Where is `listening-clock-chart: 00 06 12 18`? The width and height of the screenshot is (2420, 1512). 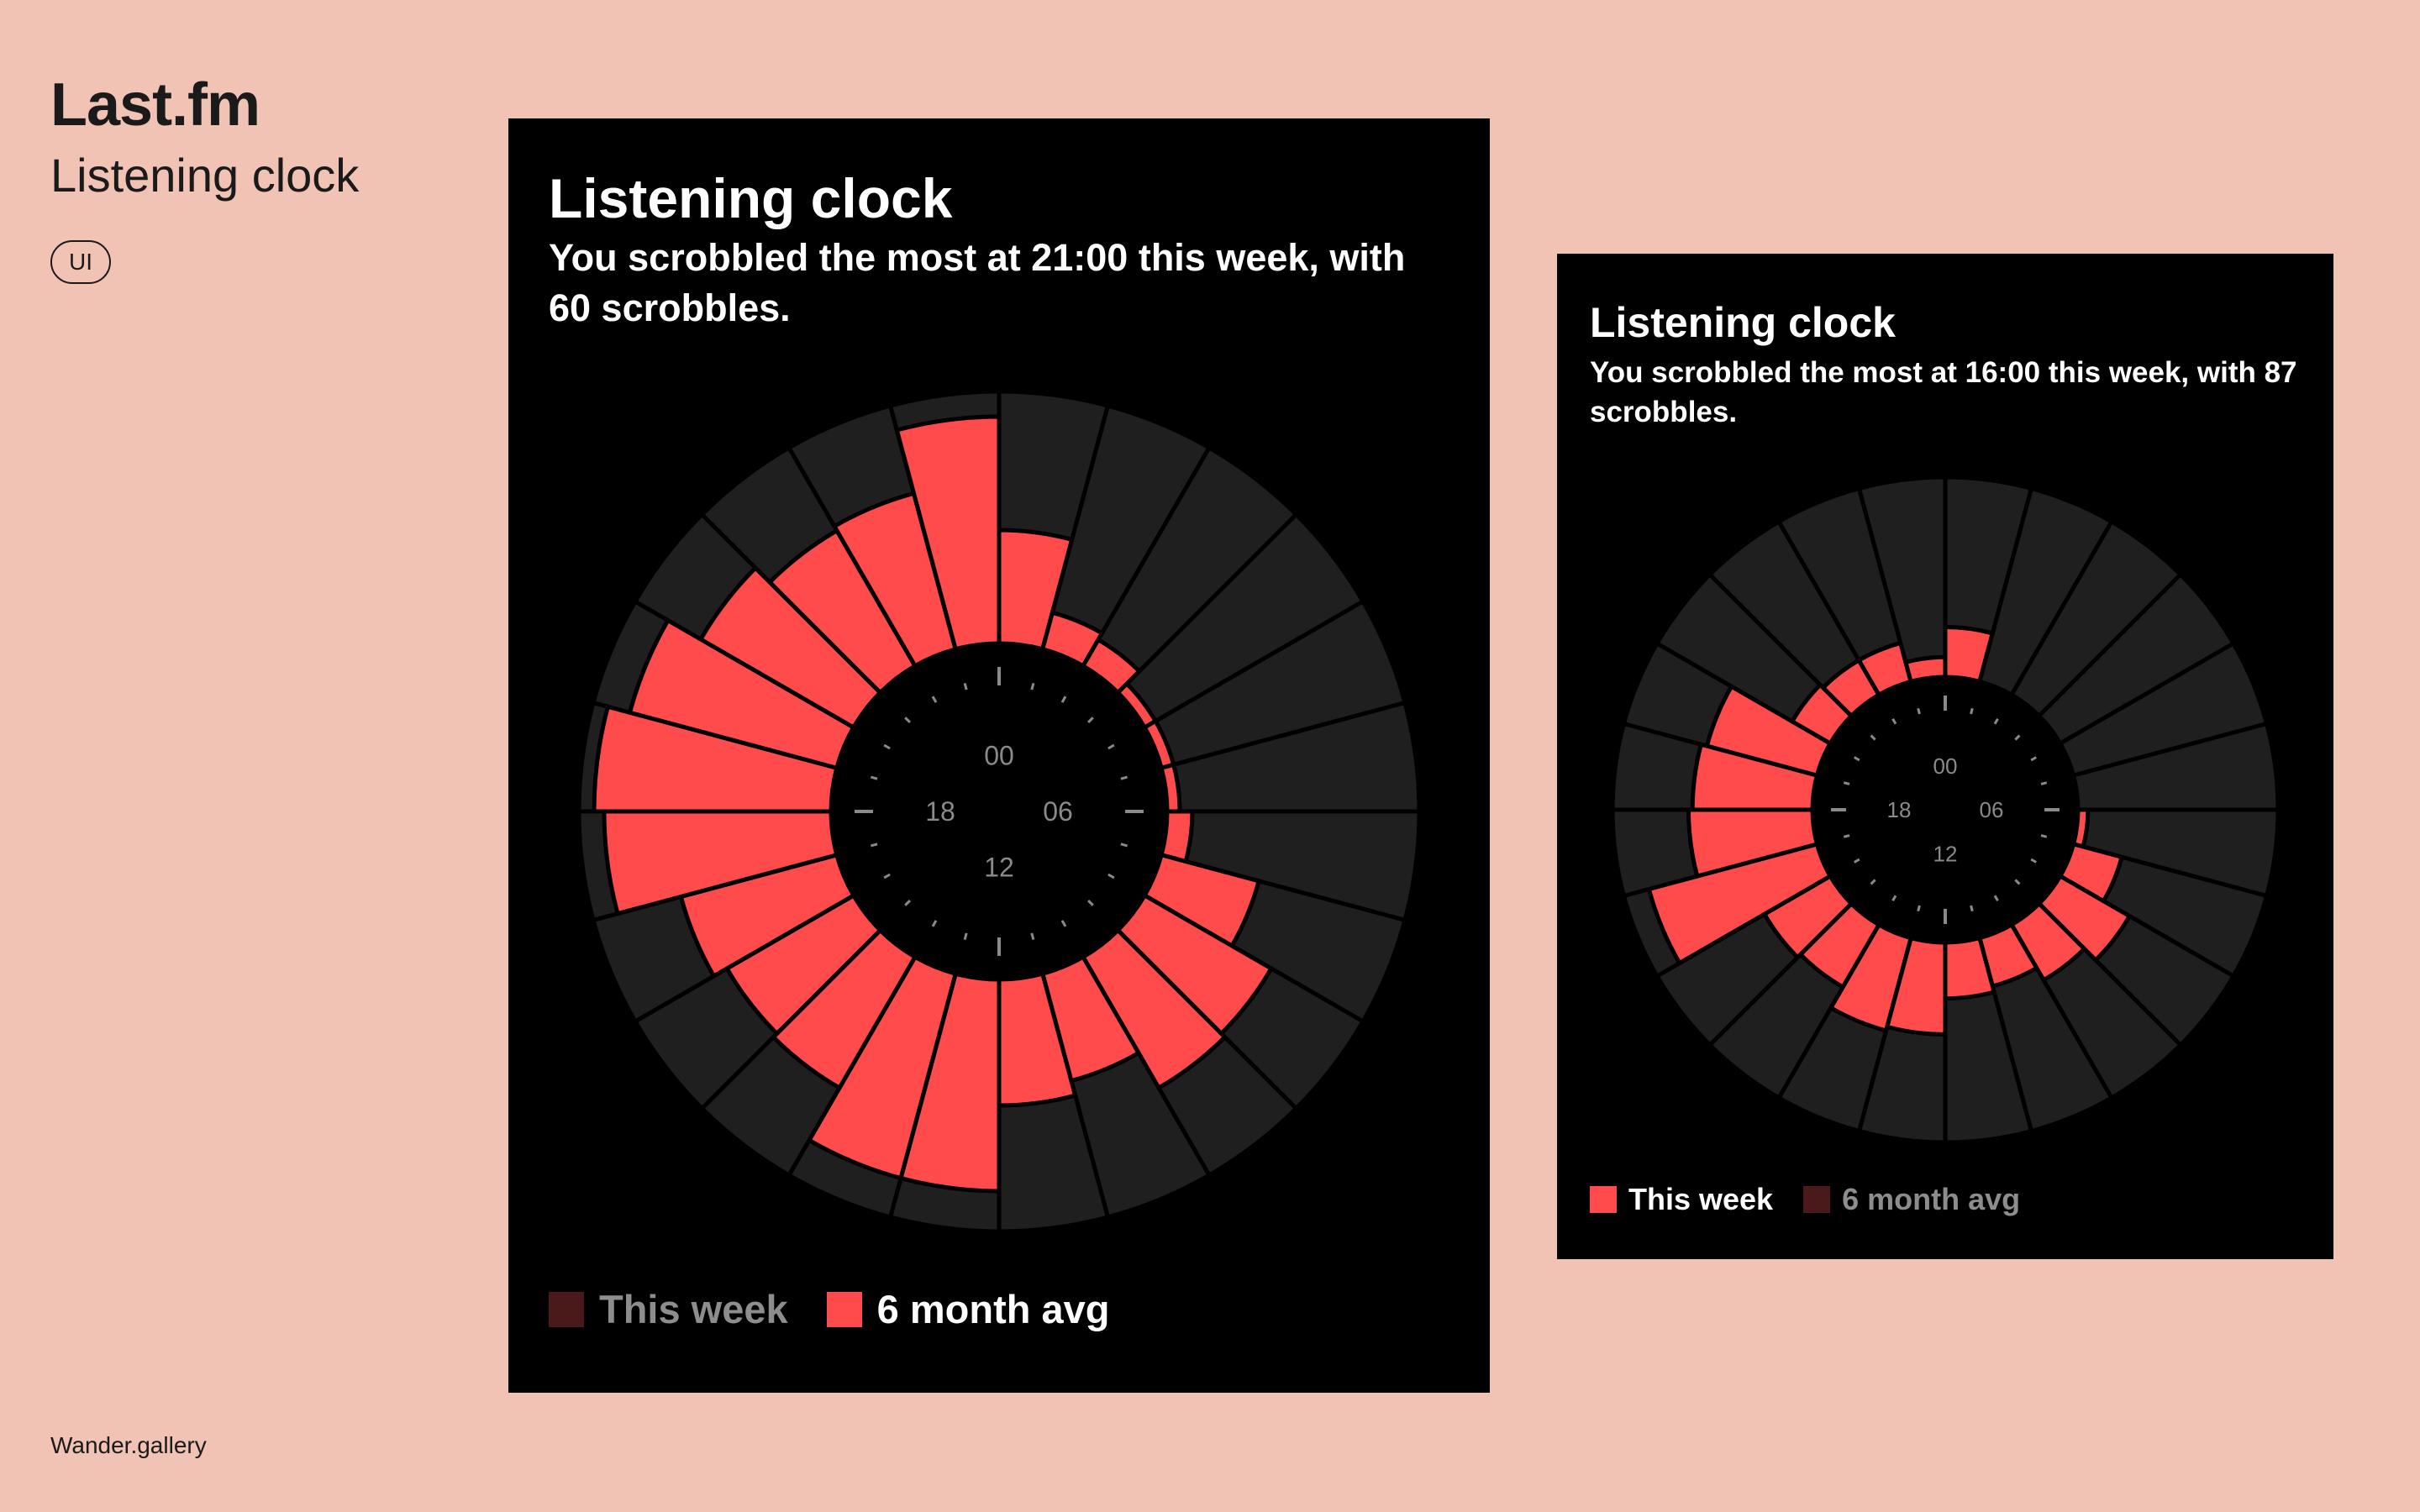 listening-clock-chart: 00 06 12 18 is located at coordinates (1945, 810).